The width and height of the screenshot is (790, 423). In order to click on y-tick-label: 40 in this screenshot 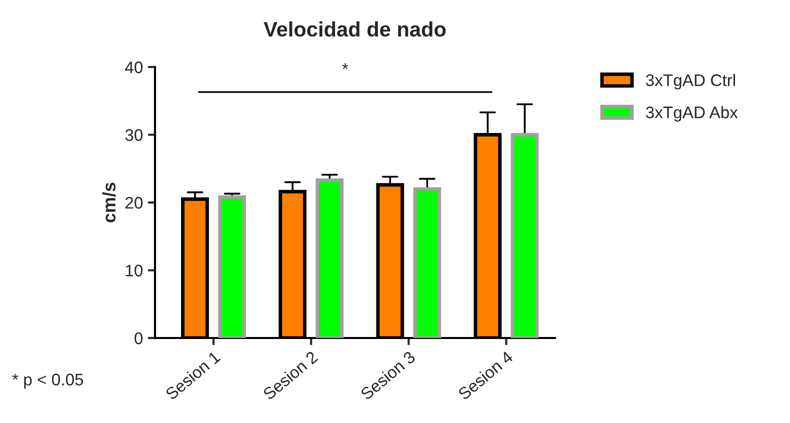, I will do `click(134, 67)`.